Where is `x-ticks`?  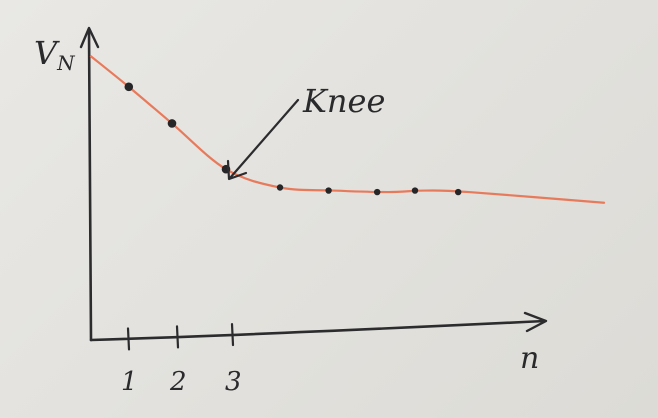 x-ticks is located at coordinates (180, 336).